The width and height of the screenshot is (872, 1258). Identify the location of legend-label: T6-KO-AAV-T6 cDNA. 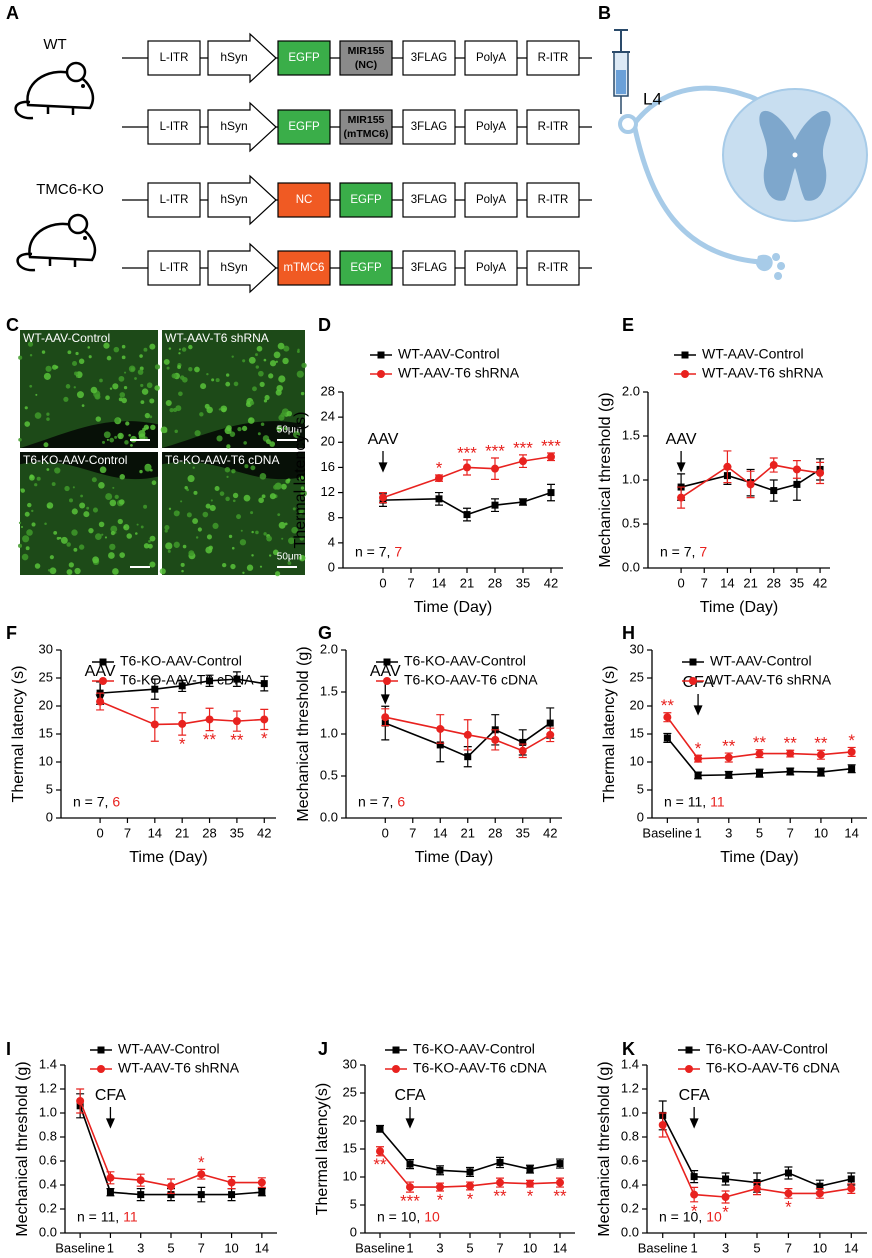
(471, 680).